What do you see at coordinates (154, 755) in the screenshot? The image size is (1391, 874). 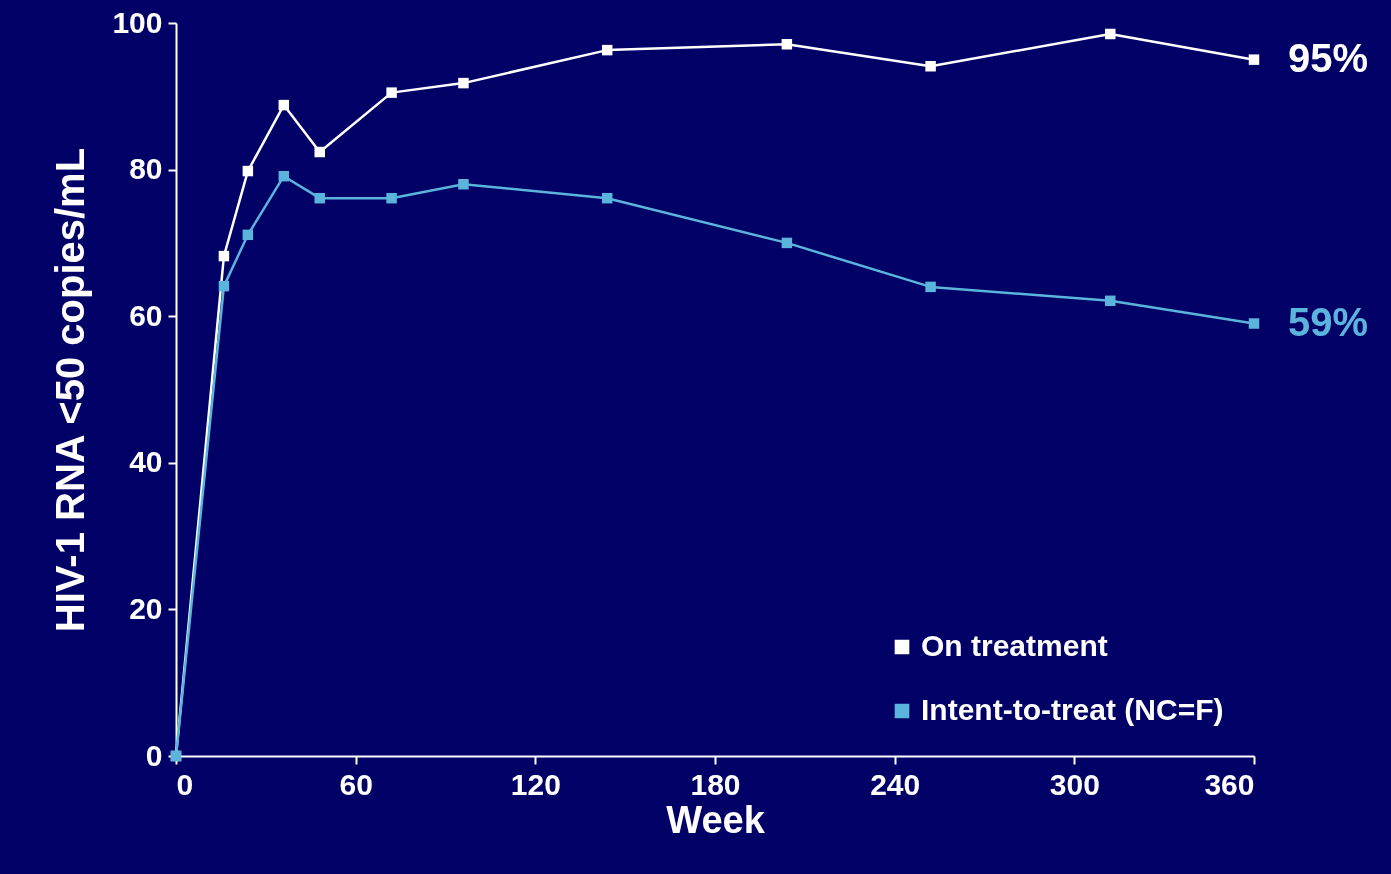 I see `y-tick-label: 0` at bounding box center [154, 755].